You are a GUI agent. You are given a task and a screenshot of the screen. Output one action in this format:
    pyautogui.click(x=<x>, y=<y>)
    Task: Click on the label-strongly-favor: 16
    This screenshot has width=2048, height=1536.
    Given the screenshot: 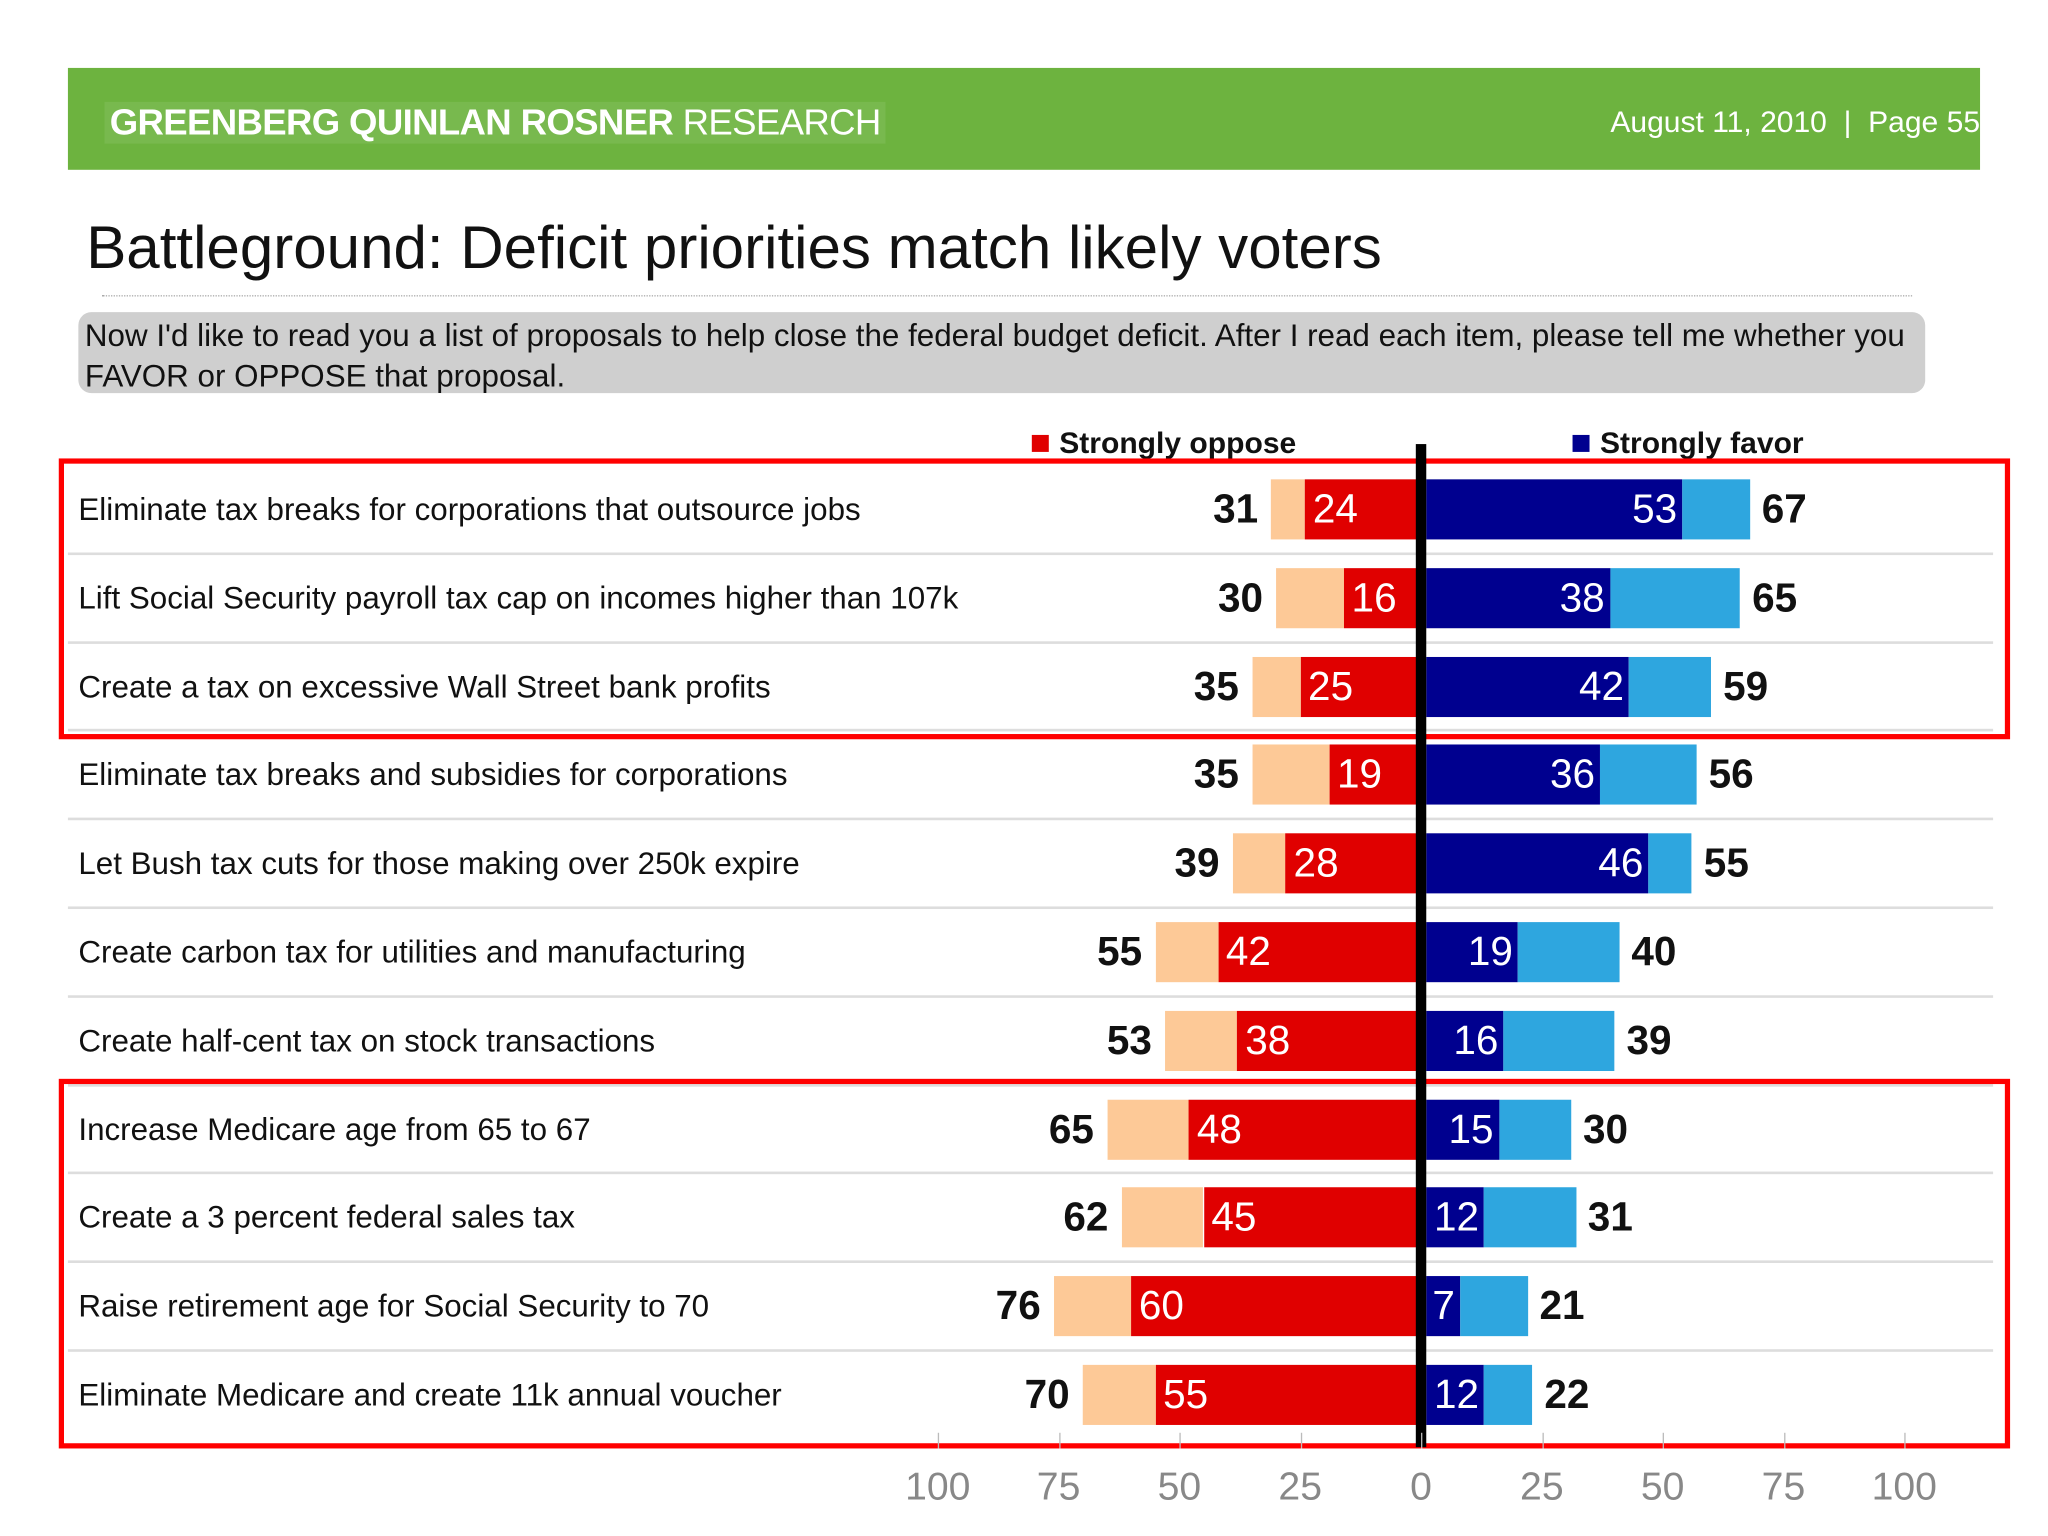 What is the action you would take?
    pyautogui.click(x=1476, y=1040)
    